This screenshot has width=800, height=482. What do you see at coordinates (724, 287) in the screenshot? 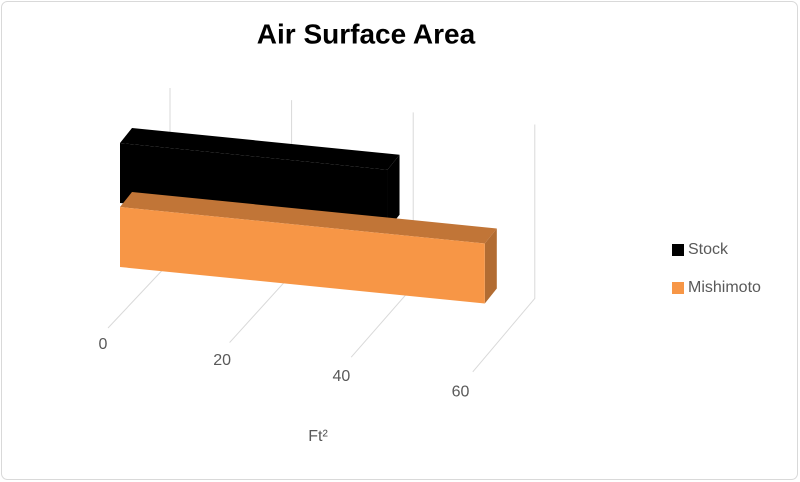
I see `legend-label: Mishimoto` at bounding box center [724, 287].